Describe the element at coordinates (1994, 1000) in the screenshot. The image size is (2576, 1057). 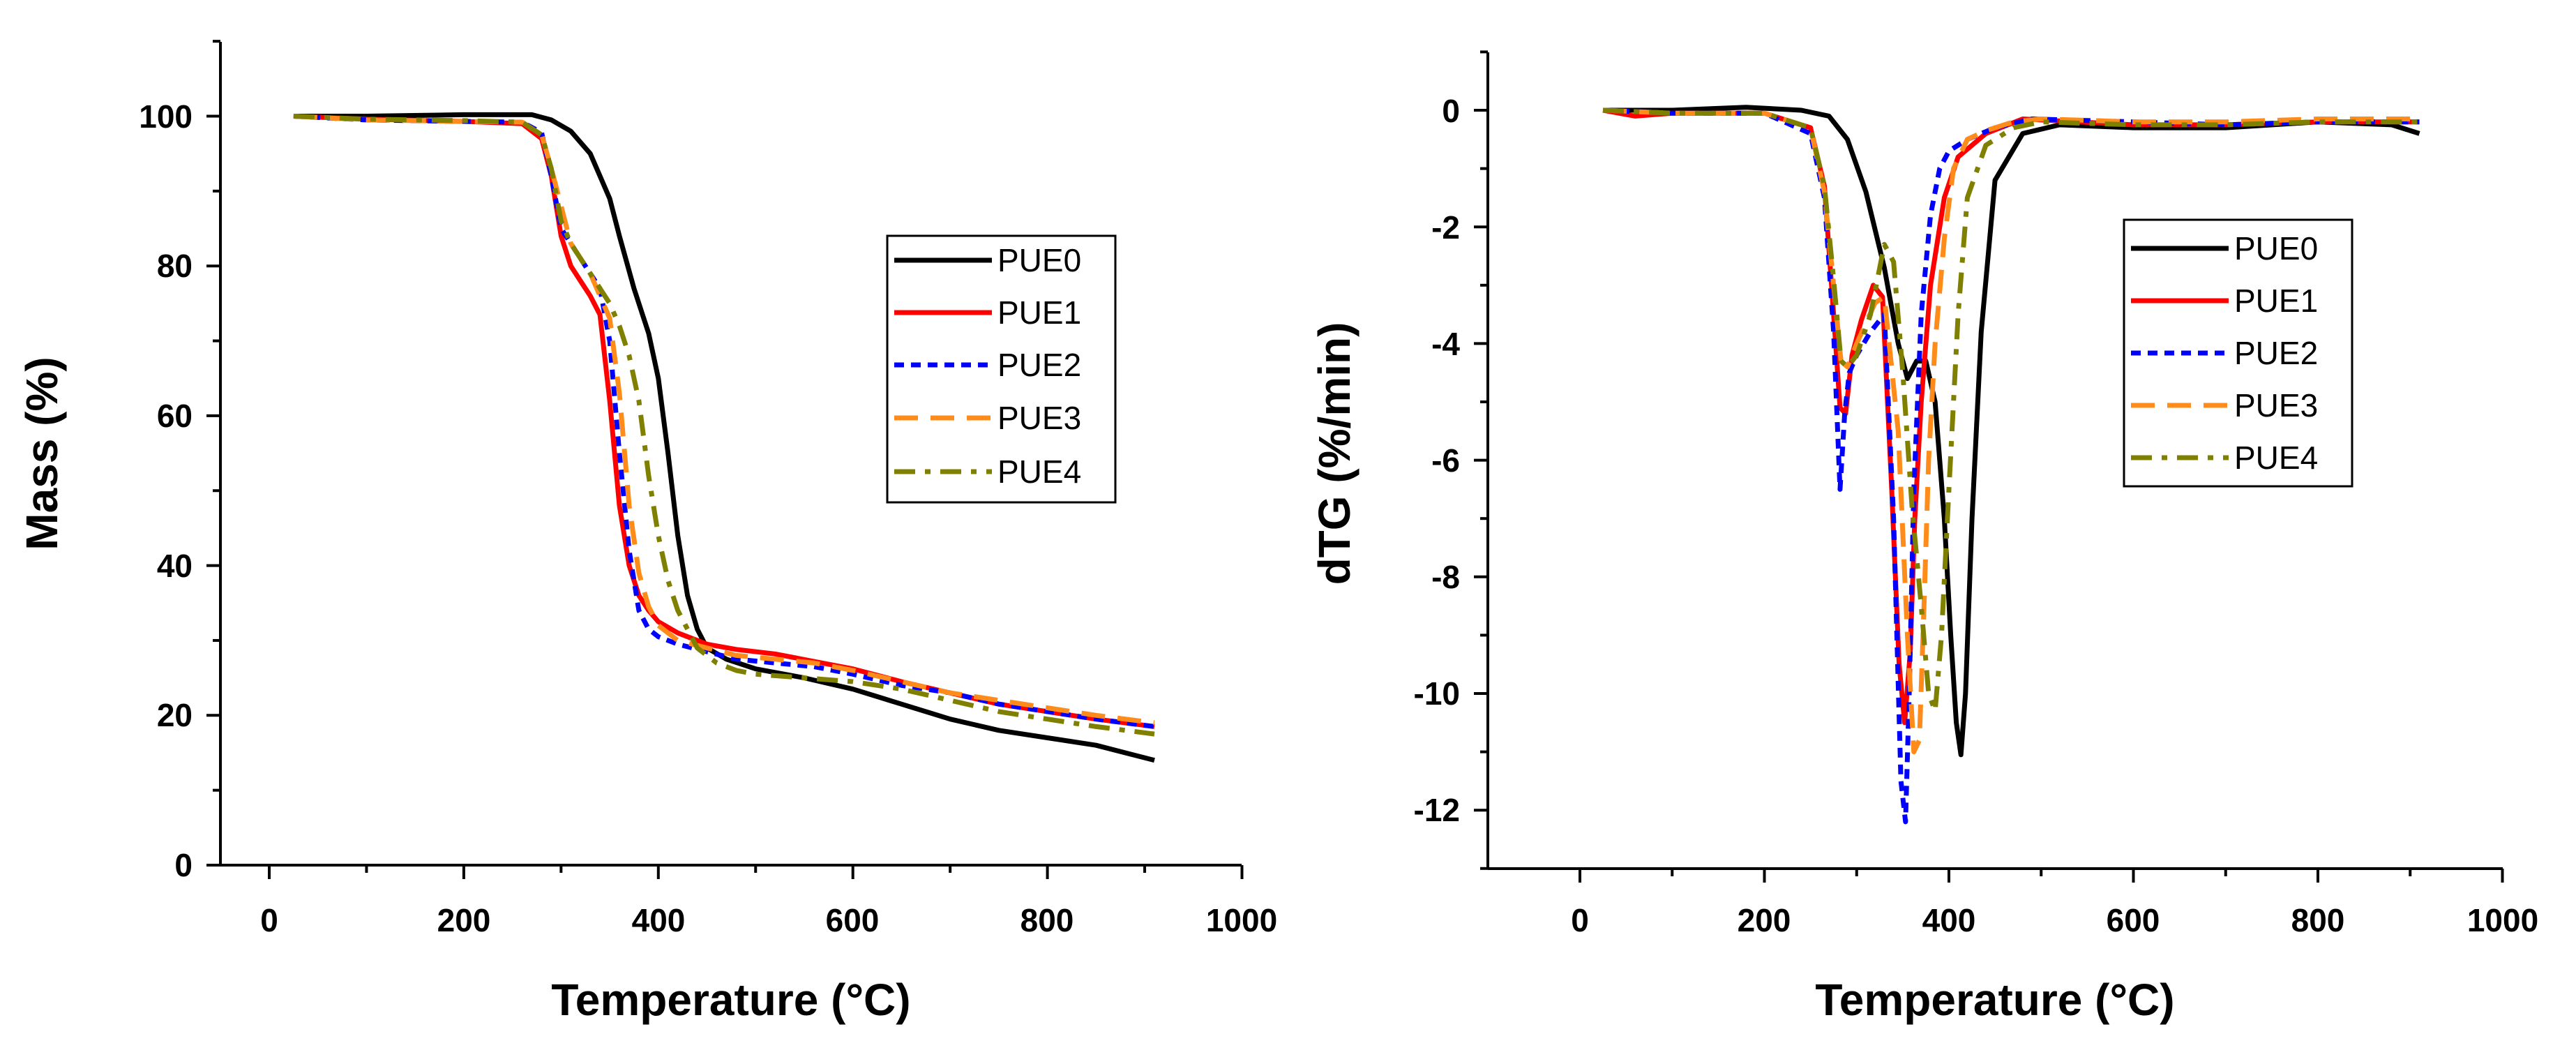
I see `dtg-x-axis-title: Temperature (°C)` at that location.